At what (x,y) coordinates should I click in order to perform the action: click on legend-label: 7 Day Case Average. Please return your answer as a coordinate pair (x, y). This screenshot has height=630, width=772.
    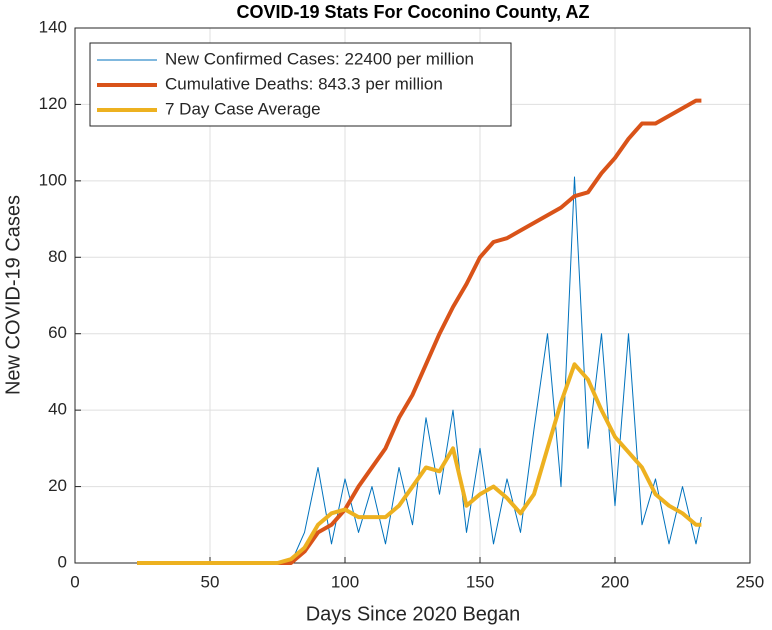
    Looking at the image, I should click on (243, 108).